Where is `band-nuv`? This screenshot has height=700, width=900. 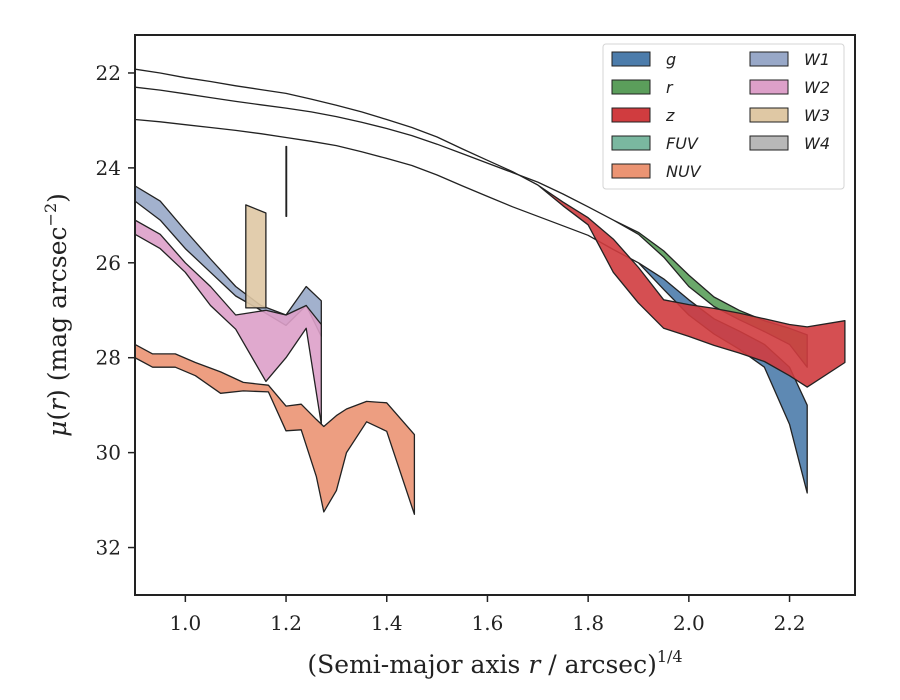
band-nuv is located at coordinates (275, 429).